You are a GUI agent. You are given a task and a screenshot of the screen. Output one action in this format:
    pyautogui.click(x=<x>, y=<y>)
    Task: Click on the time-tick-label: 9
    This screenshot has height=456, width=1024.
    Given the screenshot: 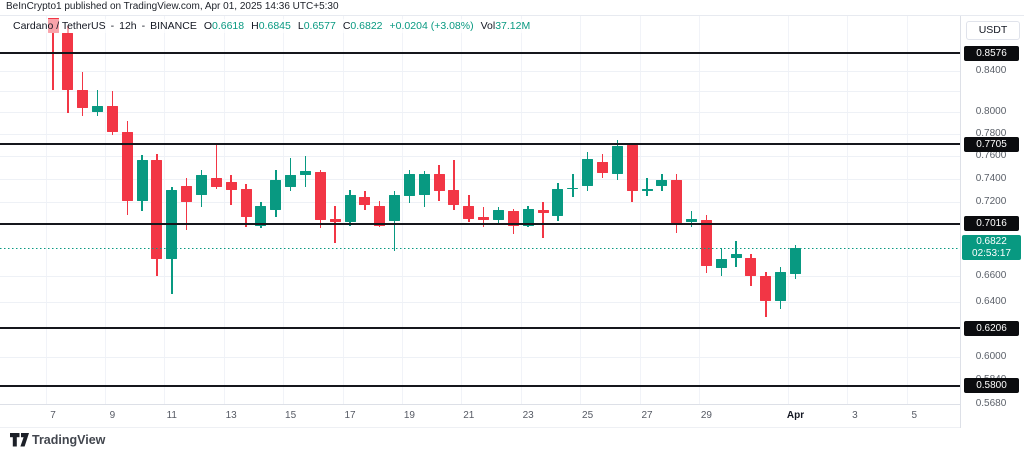 What is the action you would take?
    pyautogui.click(x=112, y=415)
    